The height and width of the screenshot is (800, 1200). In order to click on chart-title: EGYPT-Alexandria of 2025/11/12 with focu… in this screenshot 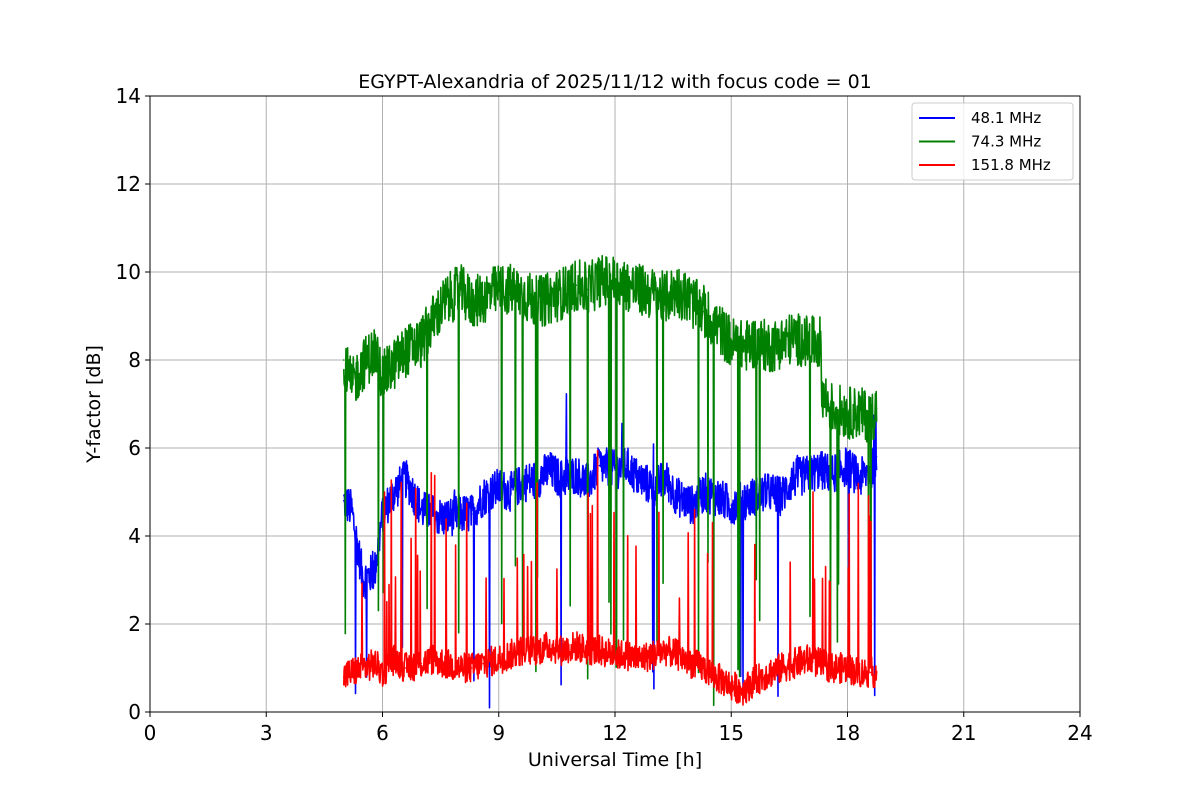, I will do `click(615, 82)`.